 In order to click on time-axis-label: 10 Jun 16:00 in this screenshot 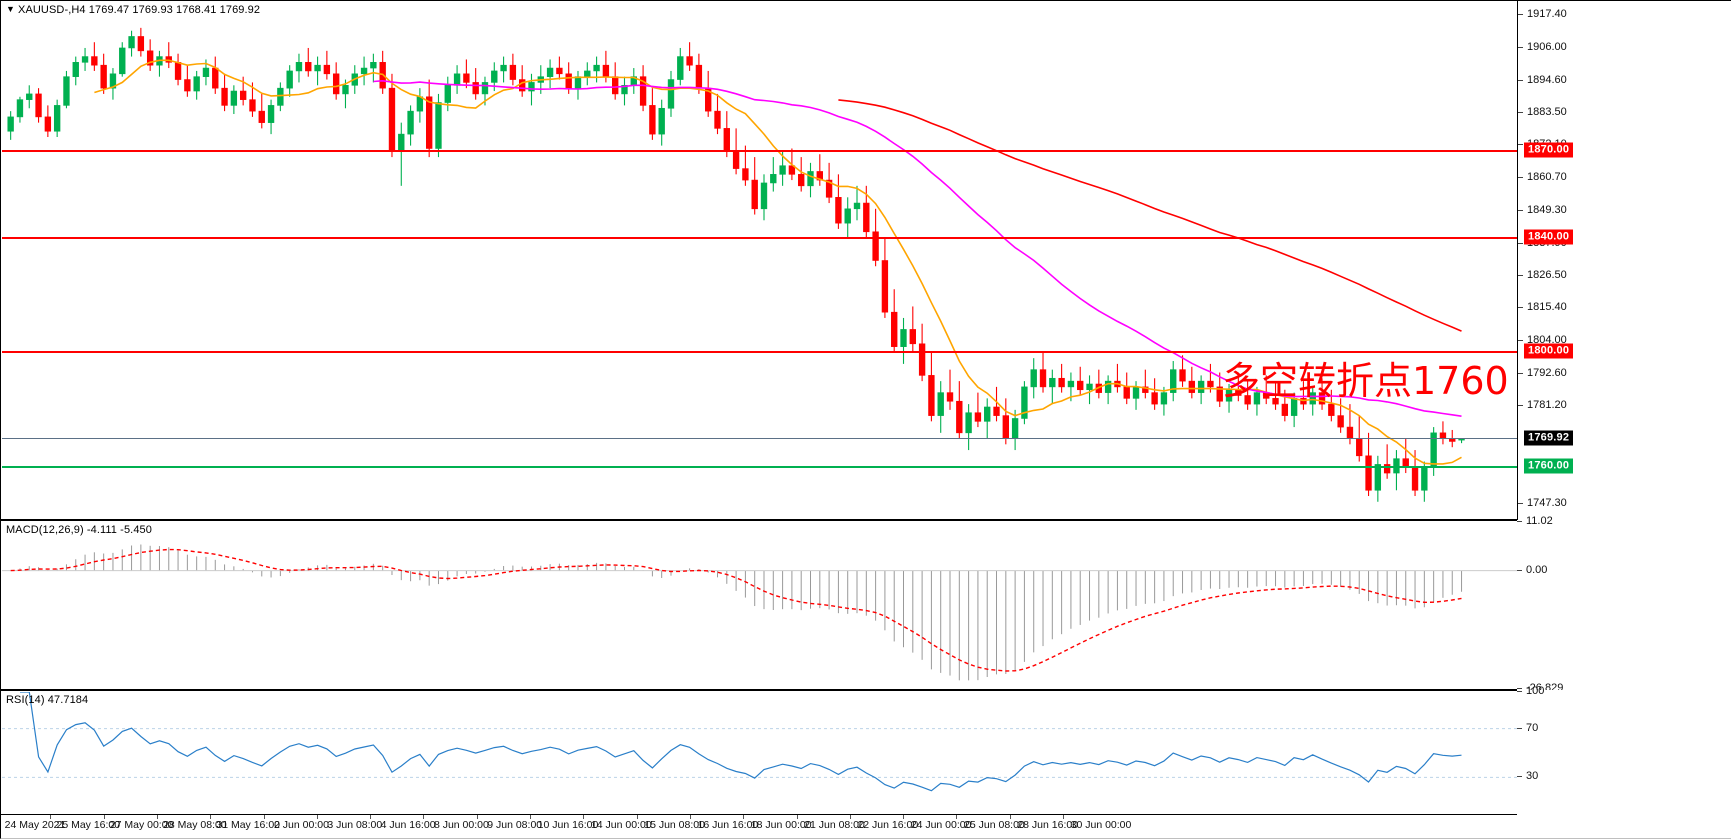, I will do `click(568, 825)`.